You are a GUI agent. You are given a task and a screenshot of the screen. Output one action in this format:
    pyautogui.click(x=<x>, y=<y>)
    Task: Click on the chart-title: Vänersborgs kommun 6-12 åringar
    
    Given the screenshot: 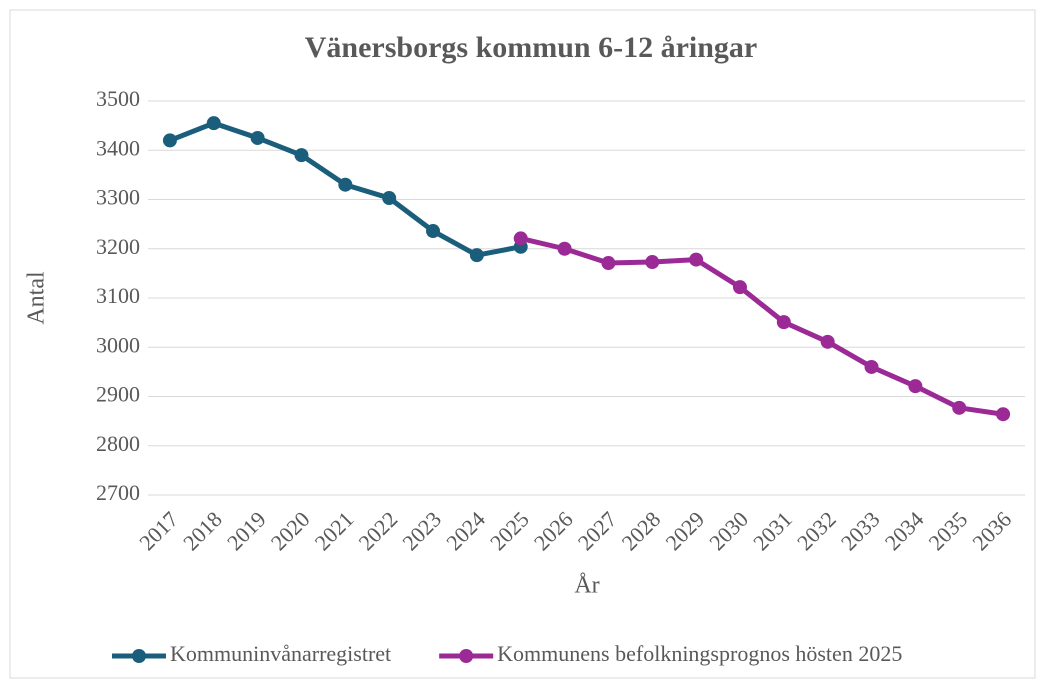 What is the action you would take?
    pyautogui.click(x=531, y=47)
    